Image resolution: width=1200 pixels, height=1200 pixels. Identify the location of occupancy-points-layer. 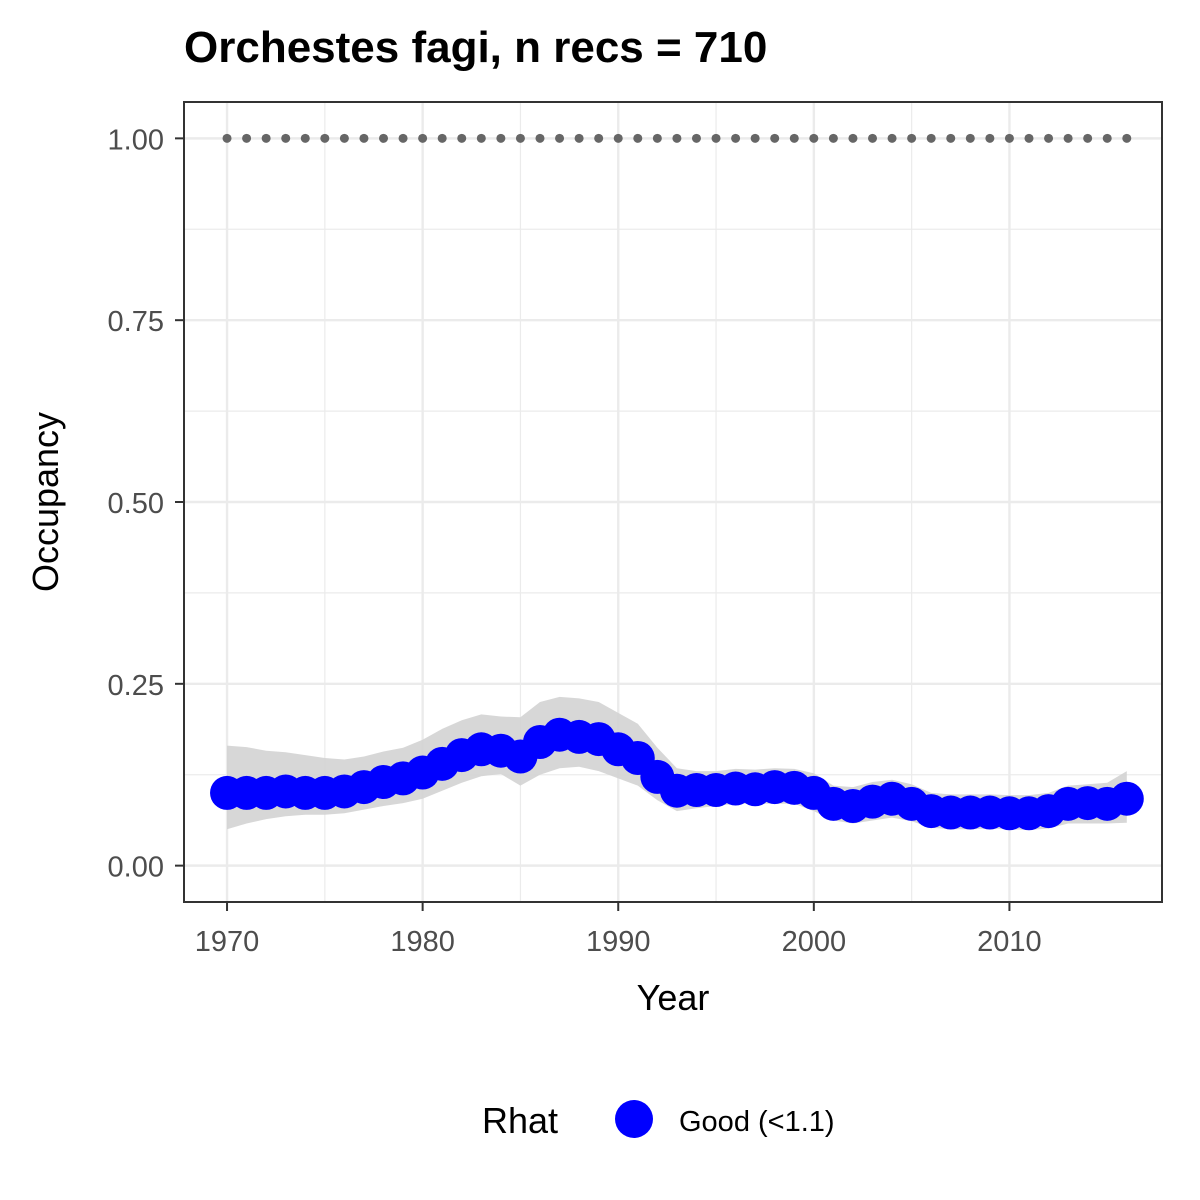
(677, 774).